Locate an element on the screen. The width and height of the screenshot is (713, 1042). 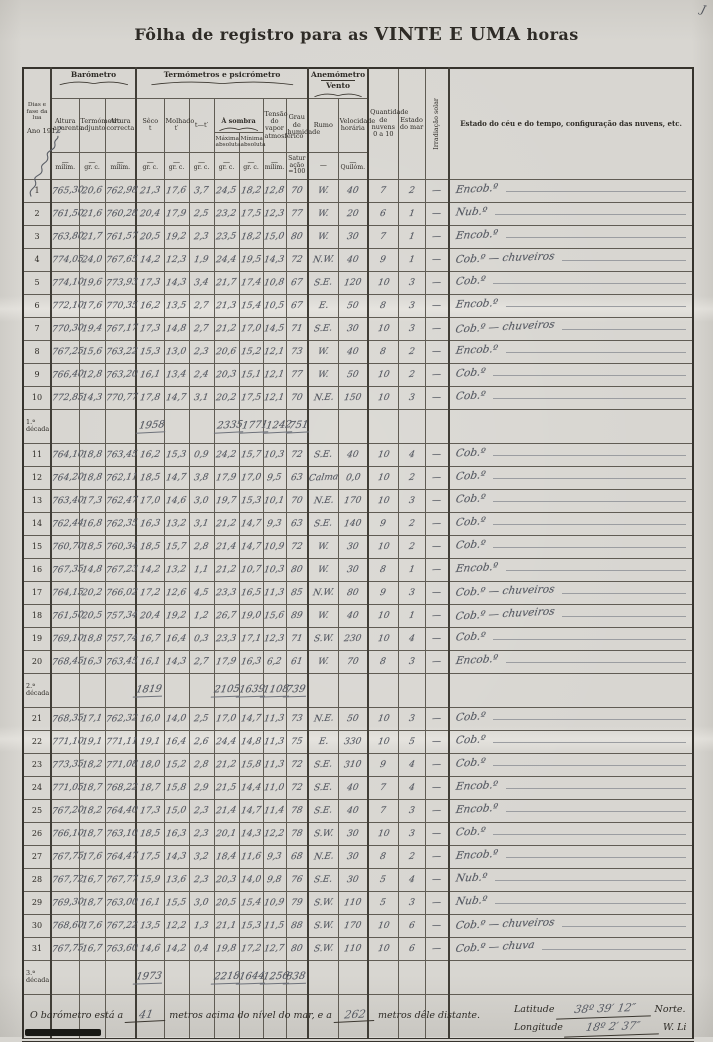
handwritten-value: 20,2 is located at coordinates (92, 593).